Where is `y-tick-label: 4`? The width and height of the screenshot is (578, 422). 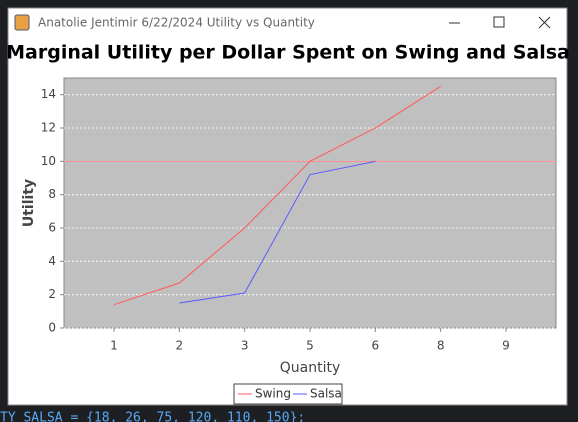 y-tick-label: 4 is located at coordinates (52, 261).